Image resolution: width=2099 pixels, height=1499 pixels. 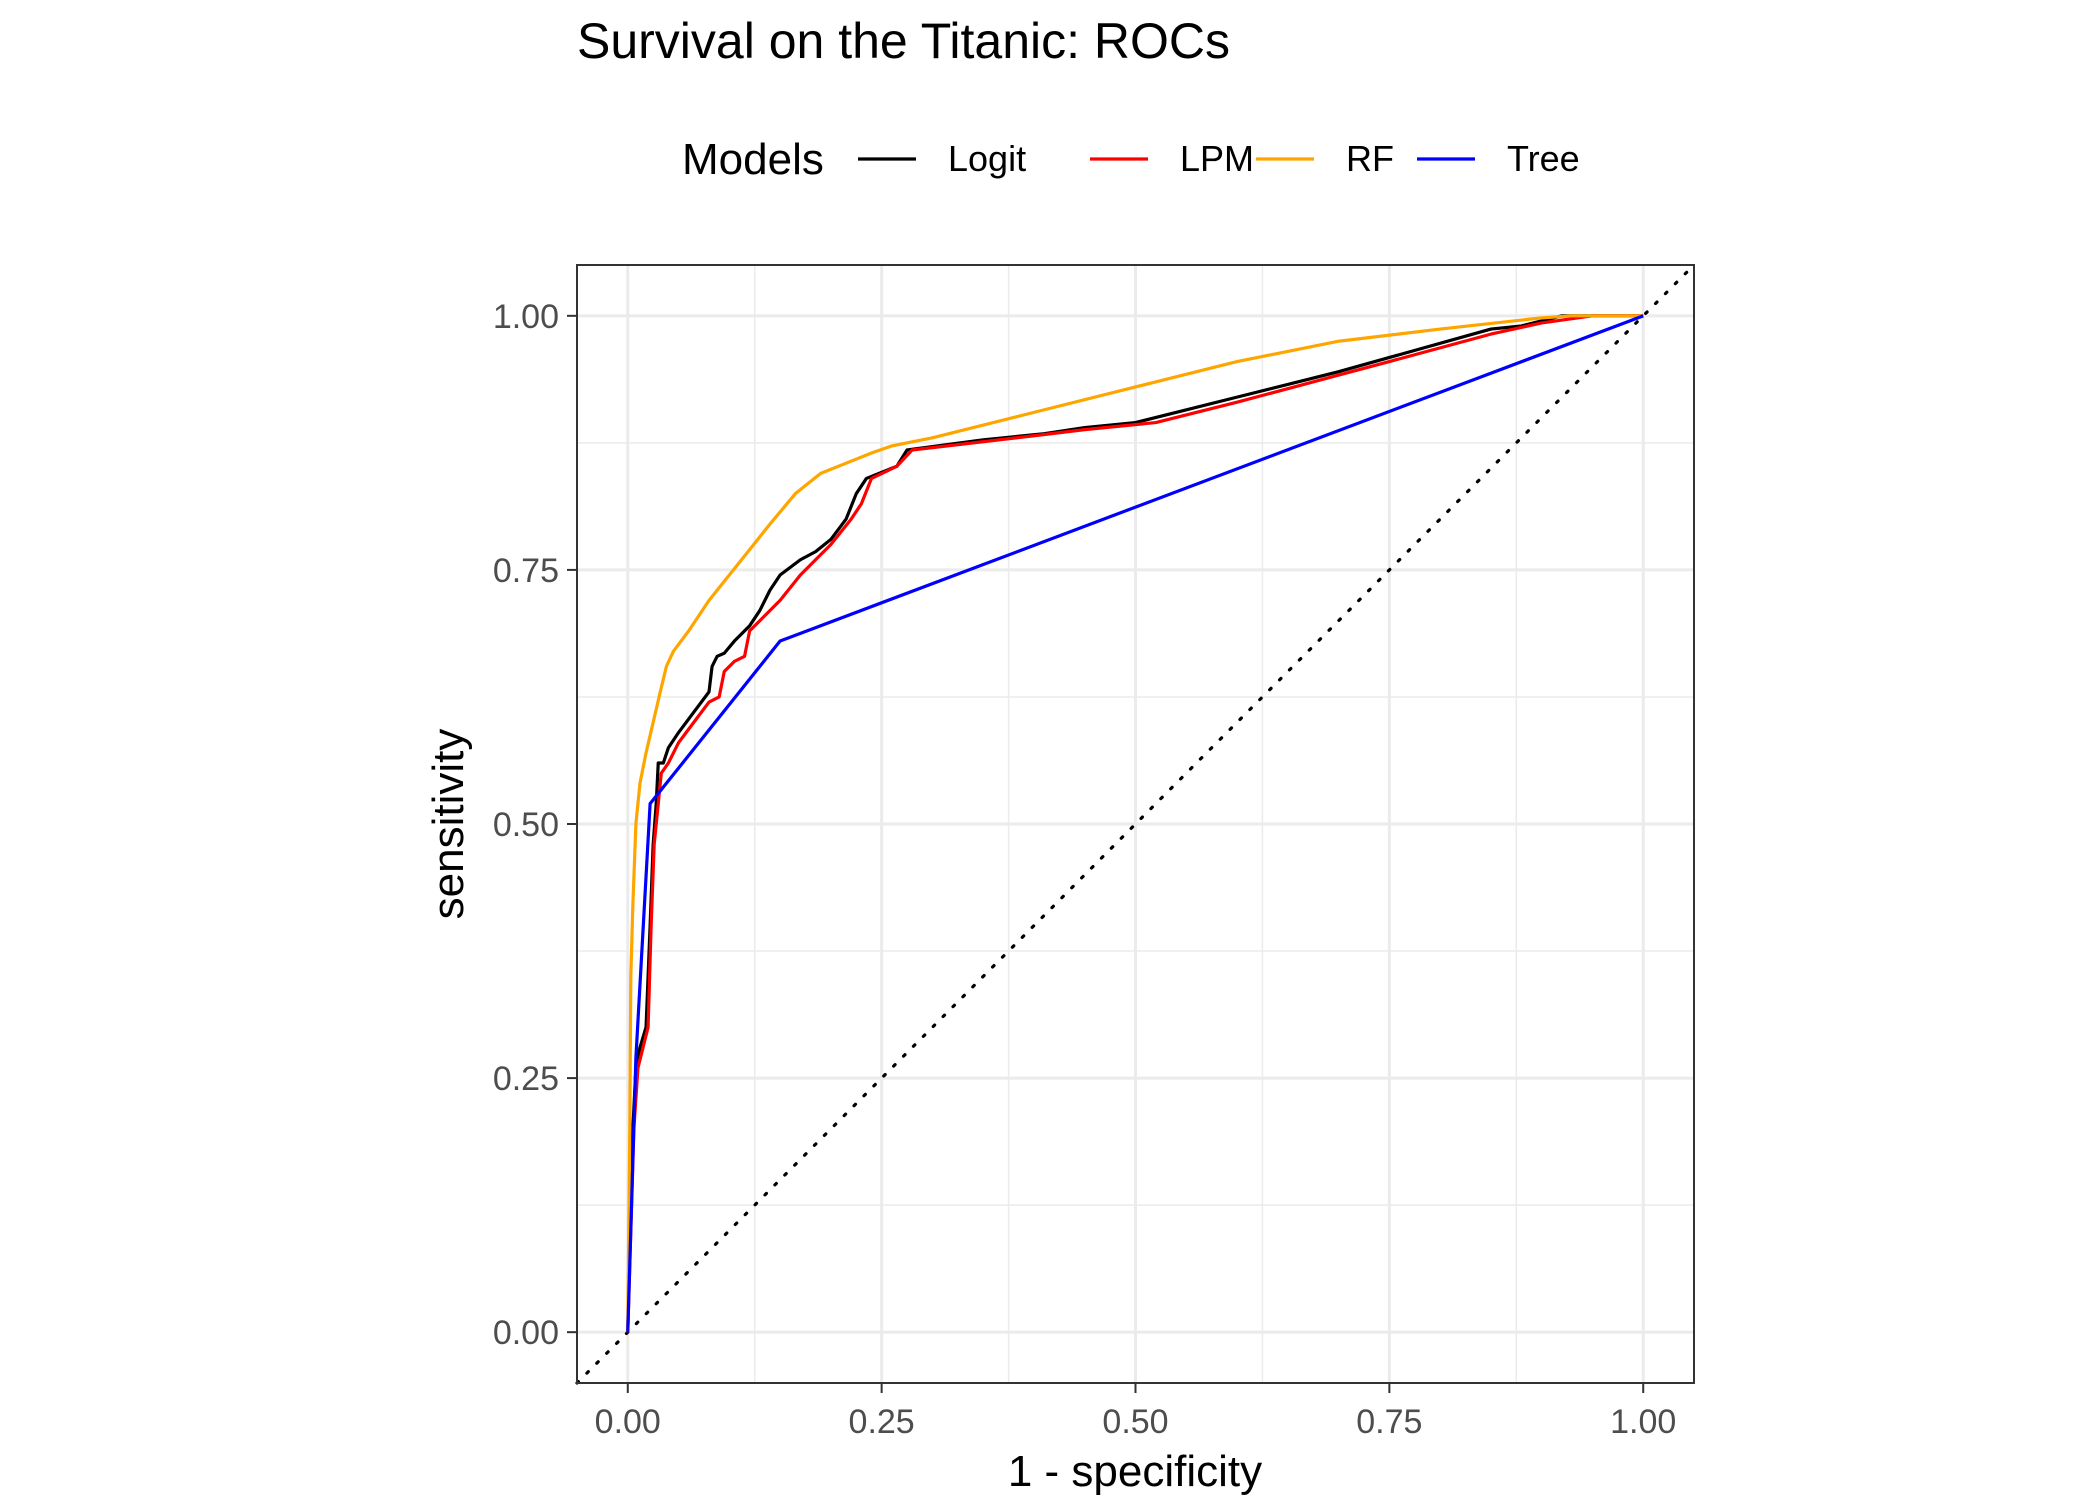 What do you see at coordinates (1389, 1422) in the screenshot?
I see `x-tick-label-3: 0.75` at bounding box center [1389, 1422].